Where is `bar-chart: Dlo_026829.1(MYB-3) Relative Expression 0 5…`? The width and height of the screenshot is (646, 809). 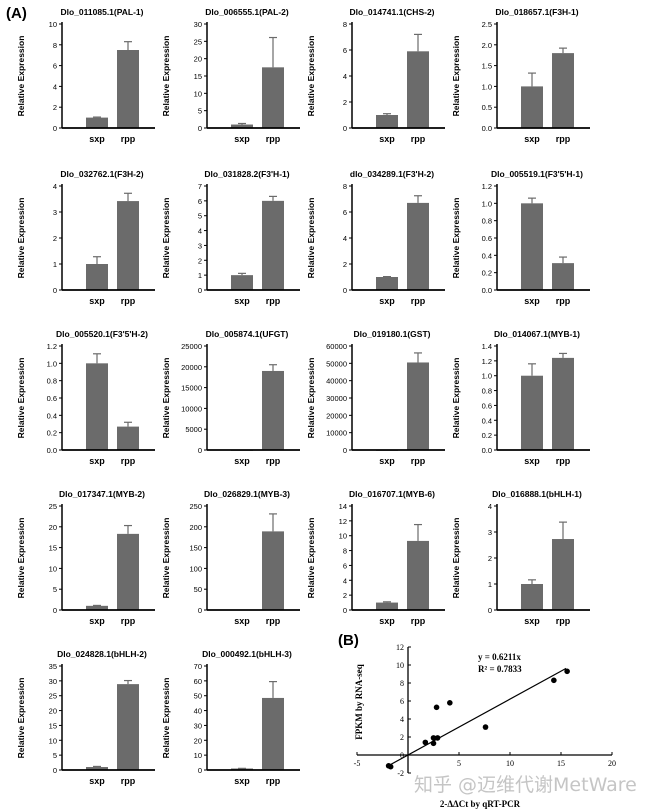 bar-chart: Dlo_026829.1(MYB-3) Relative Expression 0 5… is located at coordinates (230, 557).